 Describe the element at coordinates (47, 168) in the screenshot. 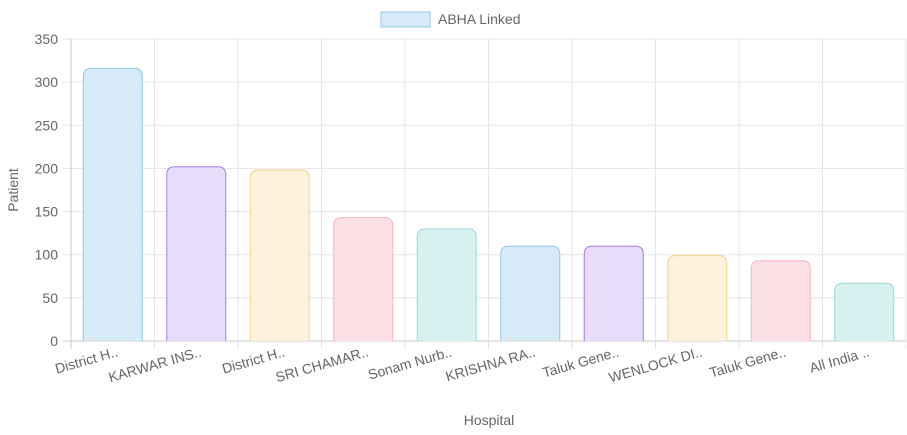

I see `y-tick-label: 200` at that location.